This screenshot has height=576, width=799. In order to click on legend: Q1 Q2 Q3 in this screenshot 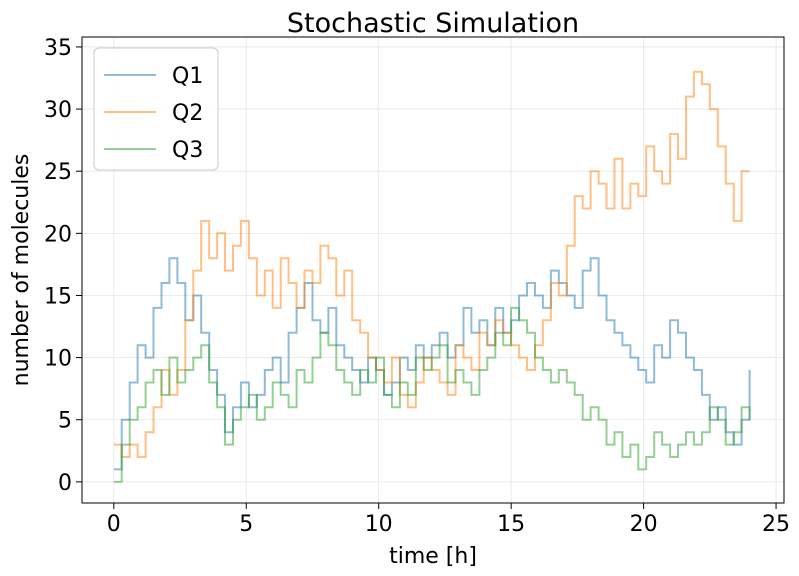, I will do `click(156, 109)`.